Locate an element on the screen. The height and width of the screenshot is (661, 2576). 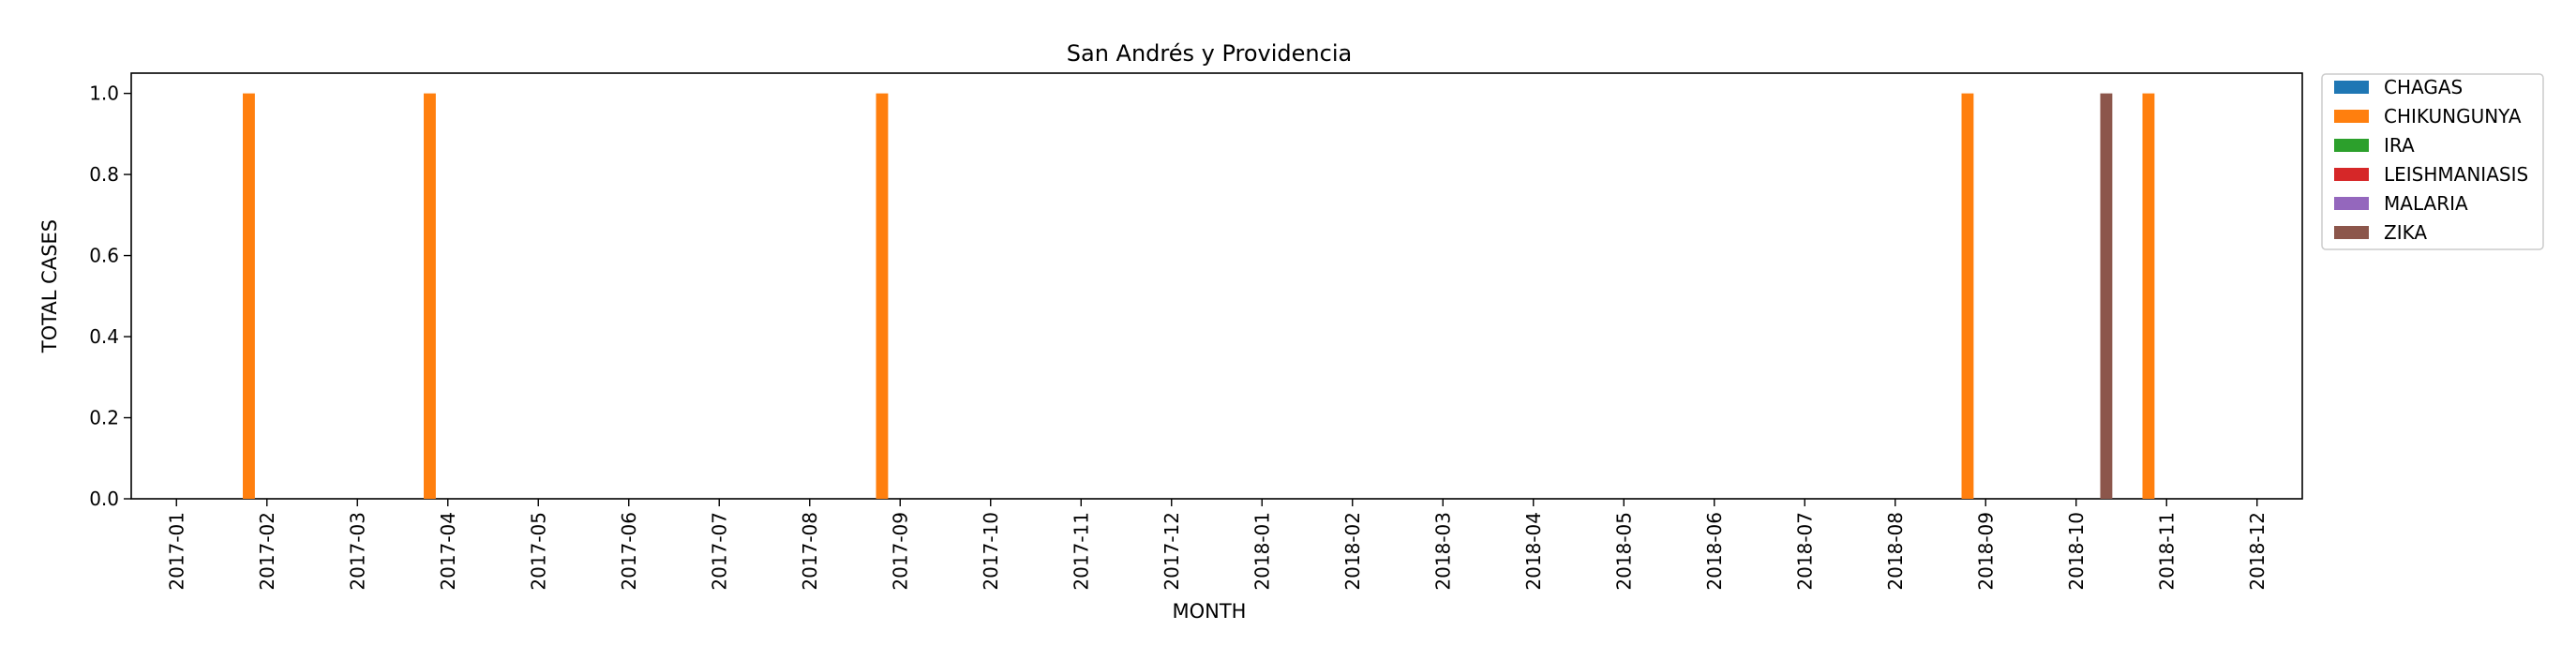
chart-title: San Andrés y Providencia is located at coordinates (1210, 53).